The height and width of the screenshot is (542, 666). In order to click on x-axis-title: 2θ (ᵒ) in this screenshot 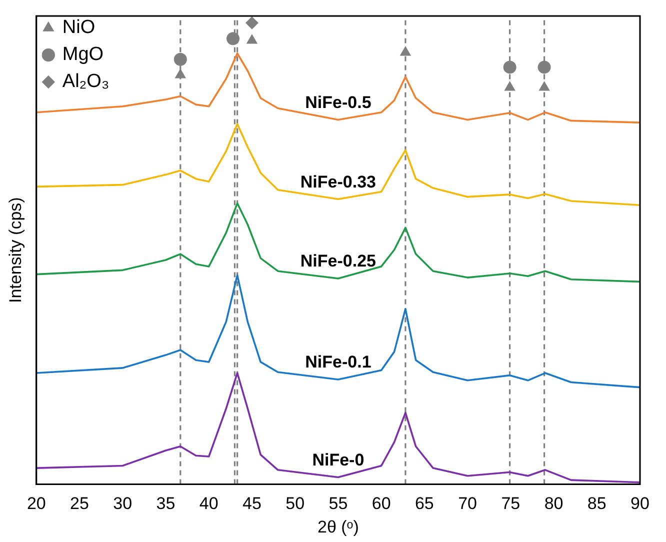, I will do `click(338, 526)`.